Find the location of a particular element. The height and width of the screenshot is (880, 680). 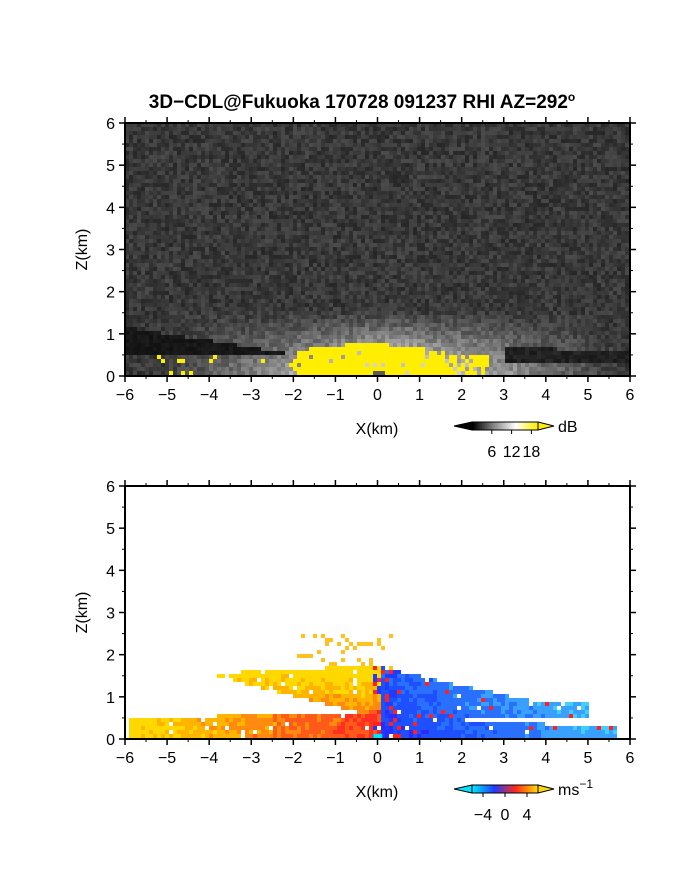

colorbar-tick-label: 6 is located at coordinates (491, 452).